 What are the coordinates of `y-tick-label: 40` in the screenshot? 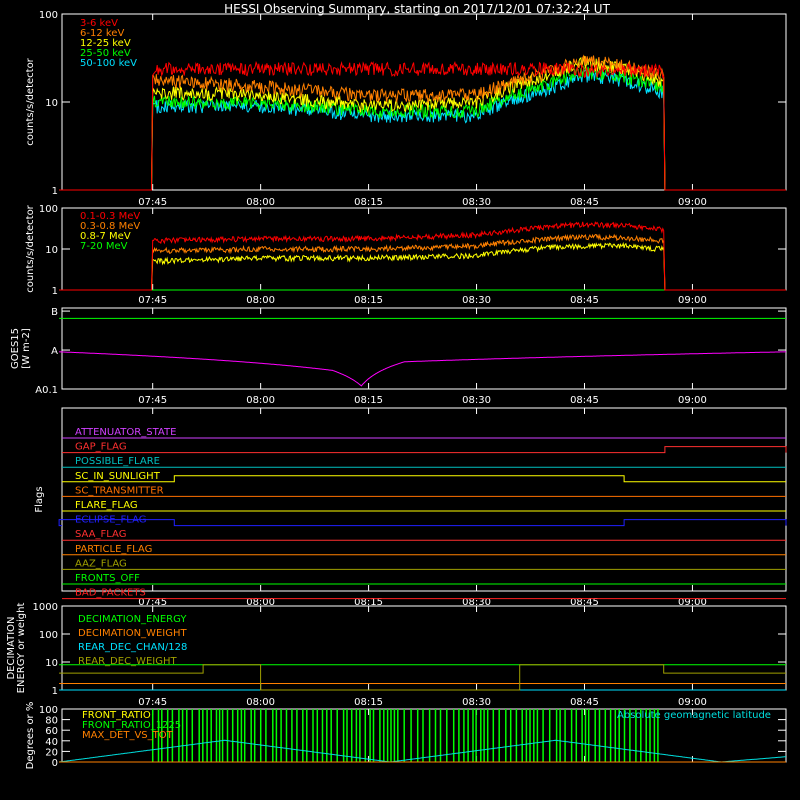 It's located at (51, 742).